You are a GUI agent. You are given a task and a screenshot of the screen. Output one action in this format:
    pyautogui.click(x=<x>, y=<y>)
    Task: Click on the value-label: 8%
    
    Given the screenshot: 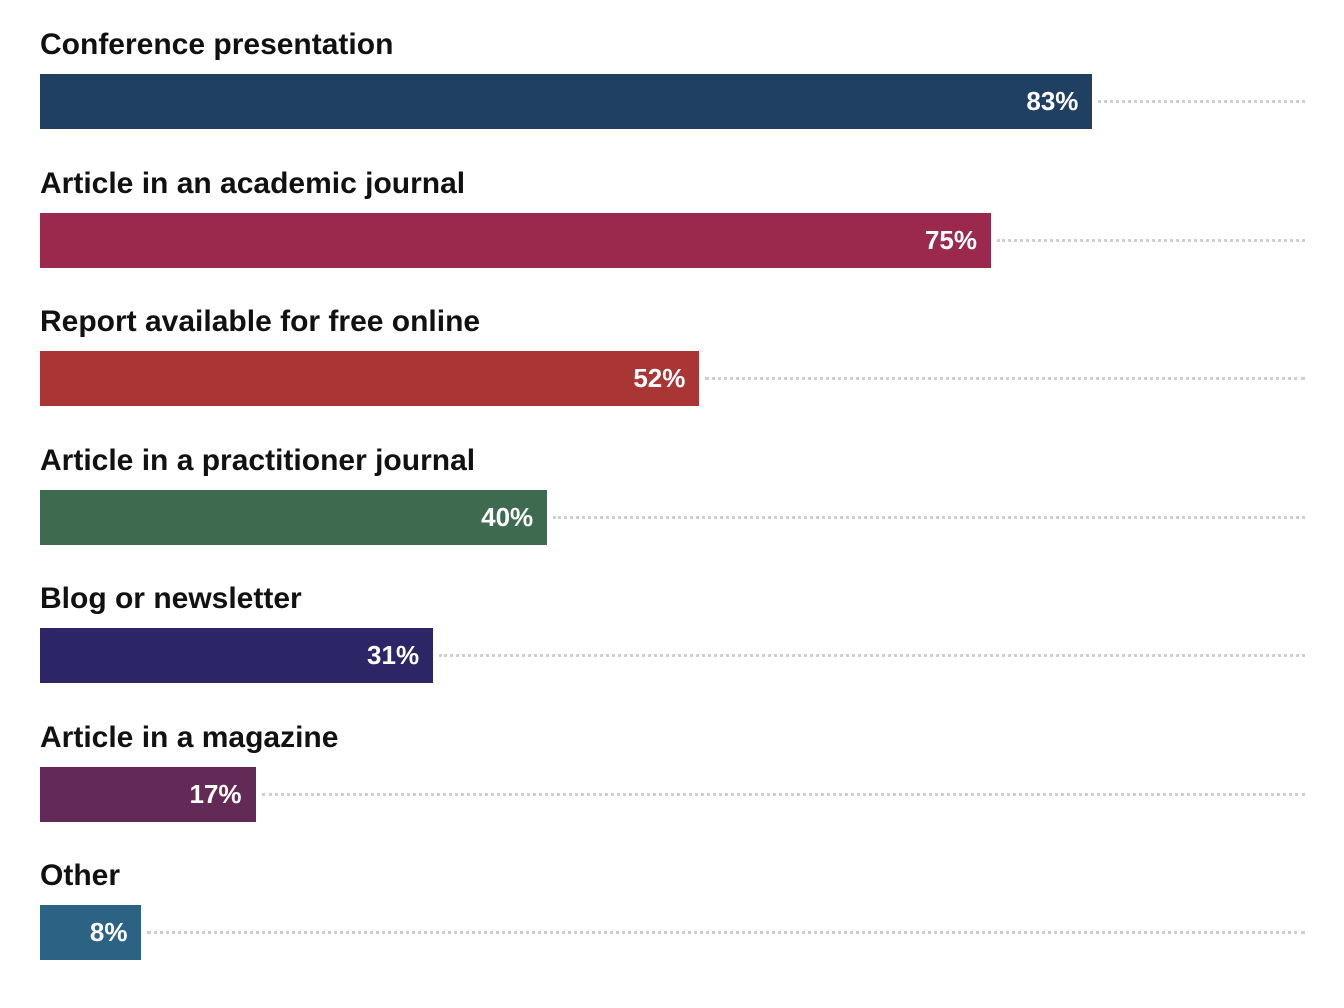 What is the action you would take?
    pyautogui.click(x=108, y=932)
    